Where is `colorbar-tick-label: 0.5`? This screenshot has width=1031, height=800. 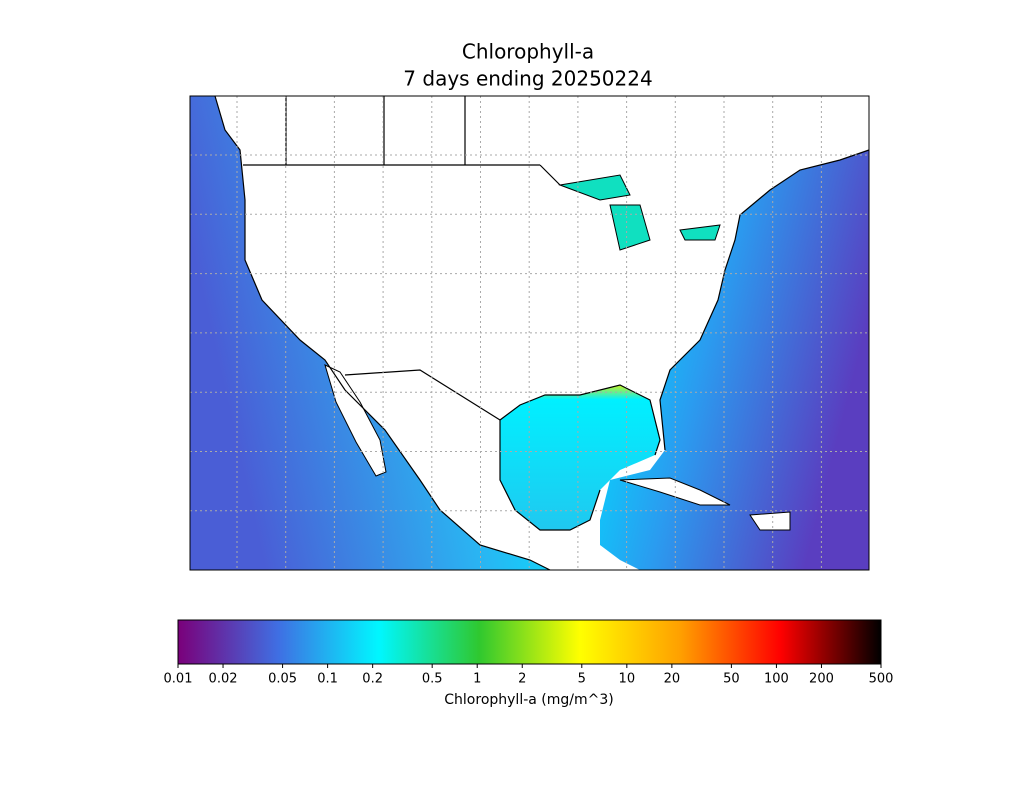
colorbar-tick-label: 0.5 is located at coordinates (432, 679).